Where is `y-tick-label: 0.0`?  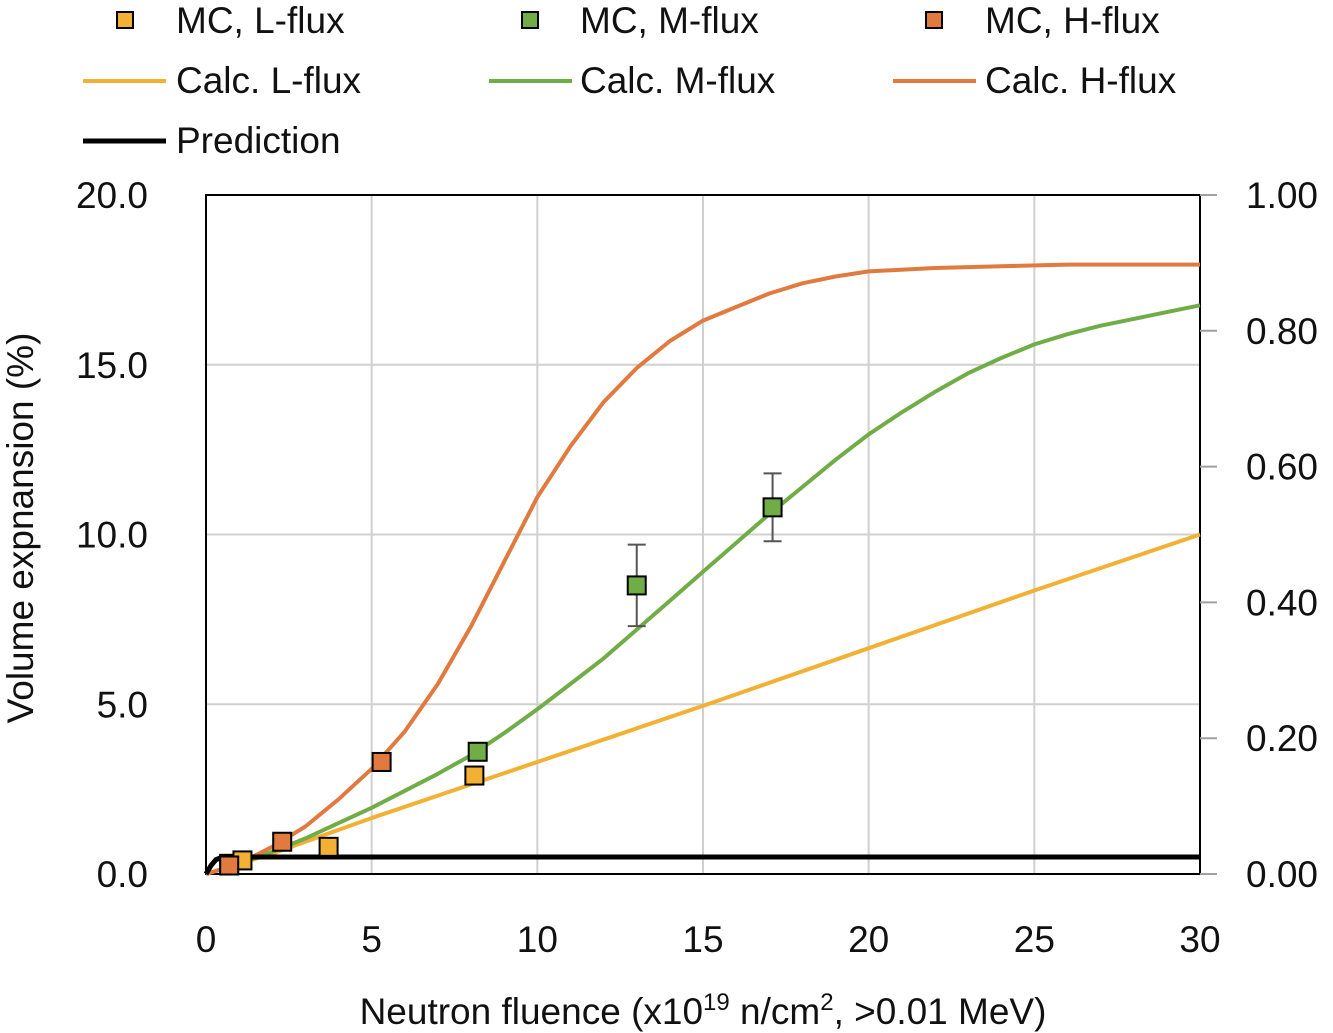 y-tick-label: 0.0 is located at coordinates (122, 874).